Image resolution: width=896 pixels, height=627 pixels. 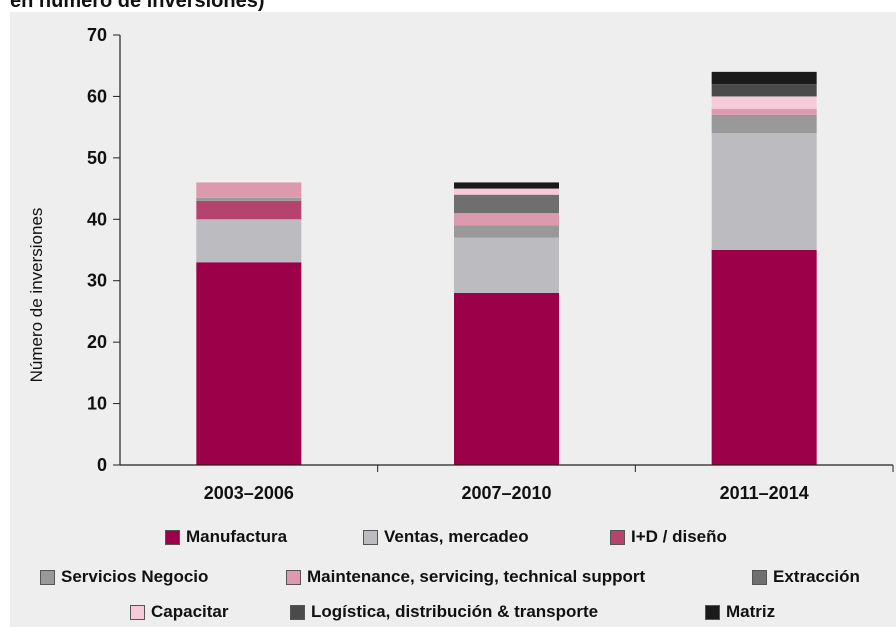 What do you see at coordinates (97, 404) in the screenshot?
I see `y-tick-label: 10` at bounding box center [97, 404].